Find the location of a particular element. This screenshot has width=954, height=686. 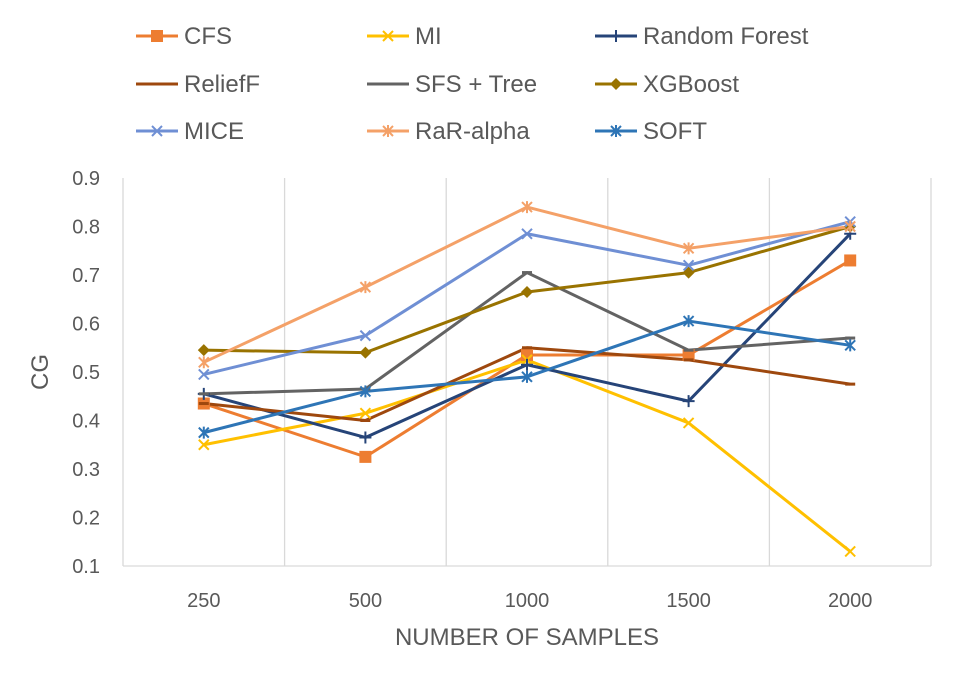

legend-label: Random Forest is located at coordinates (726, 36).